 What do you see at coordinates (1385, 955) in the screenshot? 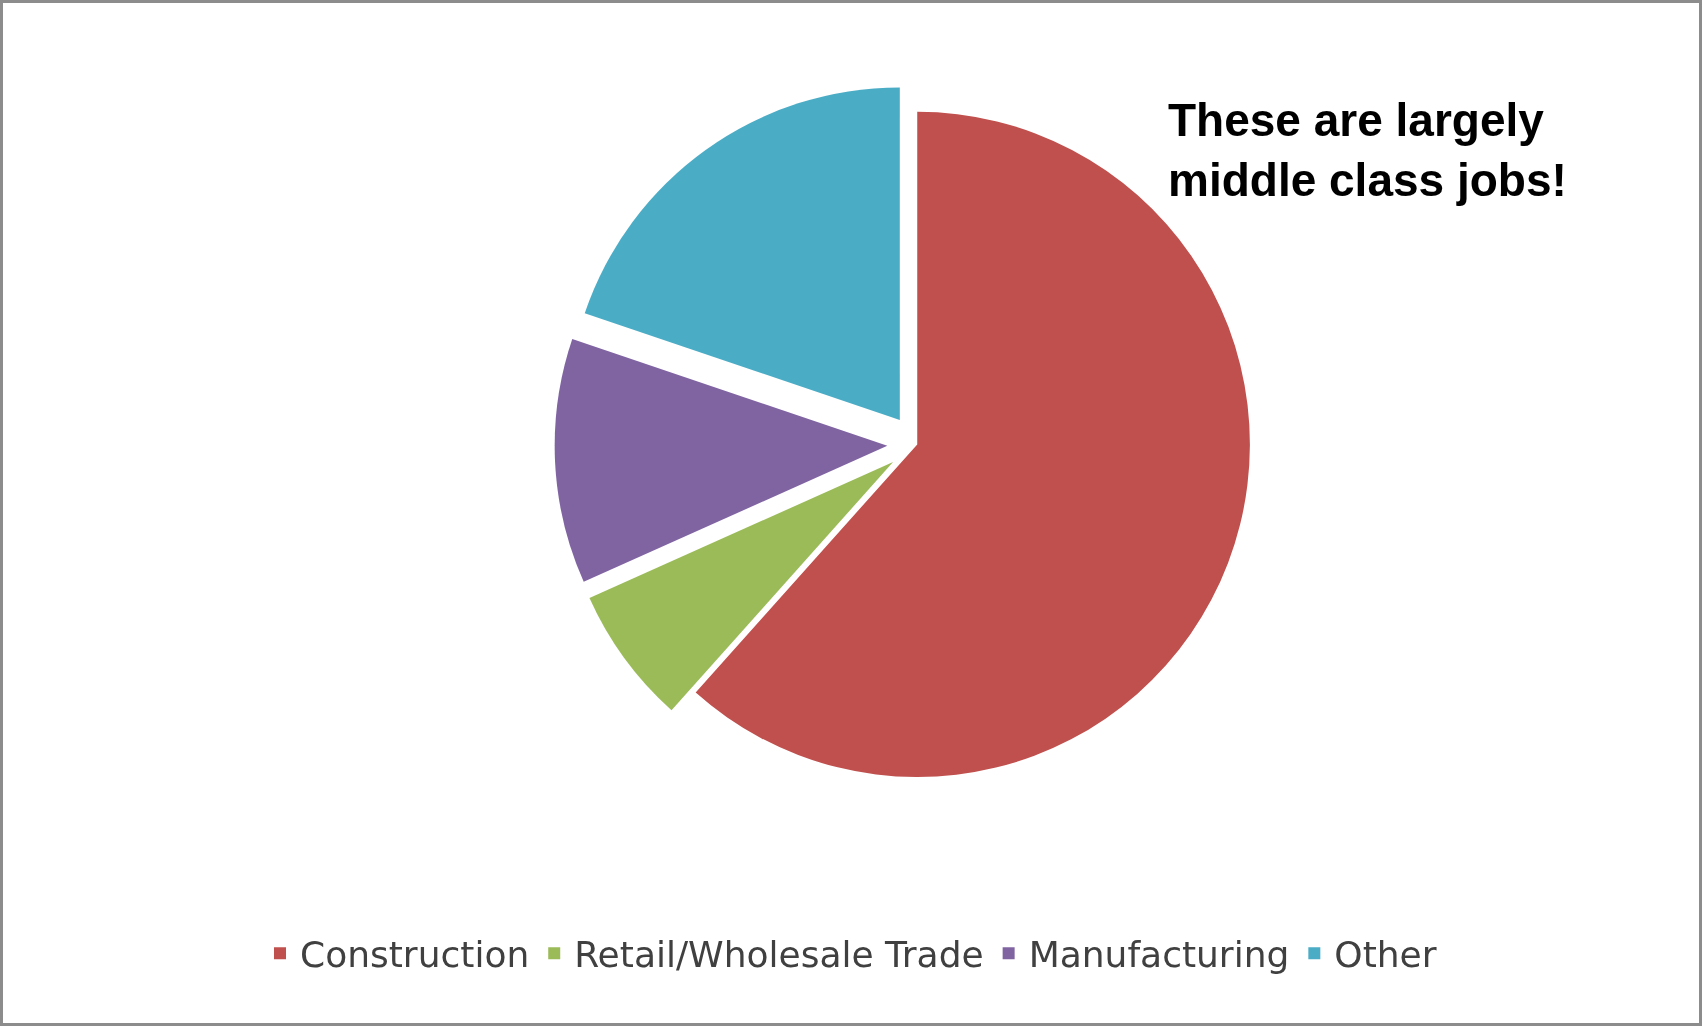
I see `legend-label: Other` at bounding box center [1385, 955].